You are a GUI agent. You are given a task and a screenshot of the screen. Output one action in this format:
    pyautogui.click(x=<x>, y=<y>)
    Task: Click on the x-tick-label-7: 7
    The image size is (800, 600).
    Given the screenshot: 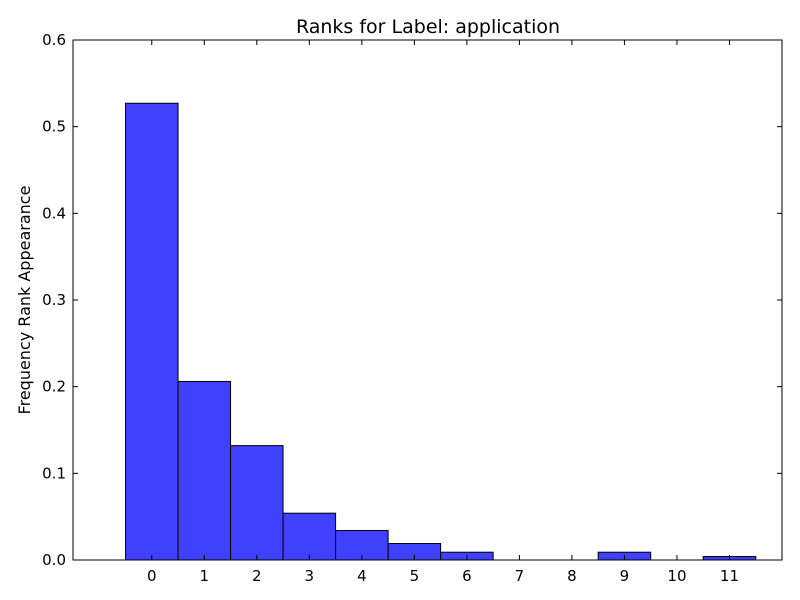 What is the action you would take?
    pyautogui.click(x=520, y=576)
    